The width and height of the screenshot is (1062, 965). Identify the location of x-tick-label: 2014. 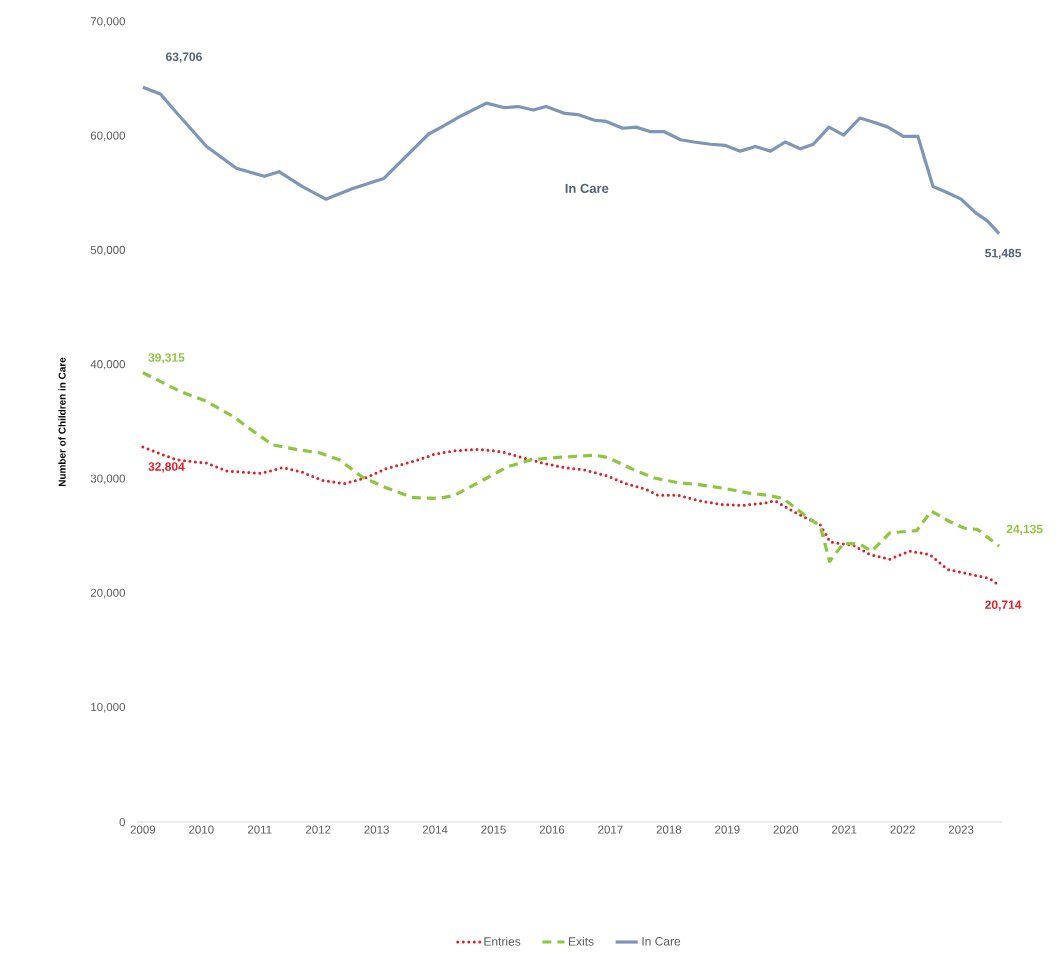
(435, 829).